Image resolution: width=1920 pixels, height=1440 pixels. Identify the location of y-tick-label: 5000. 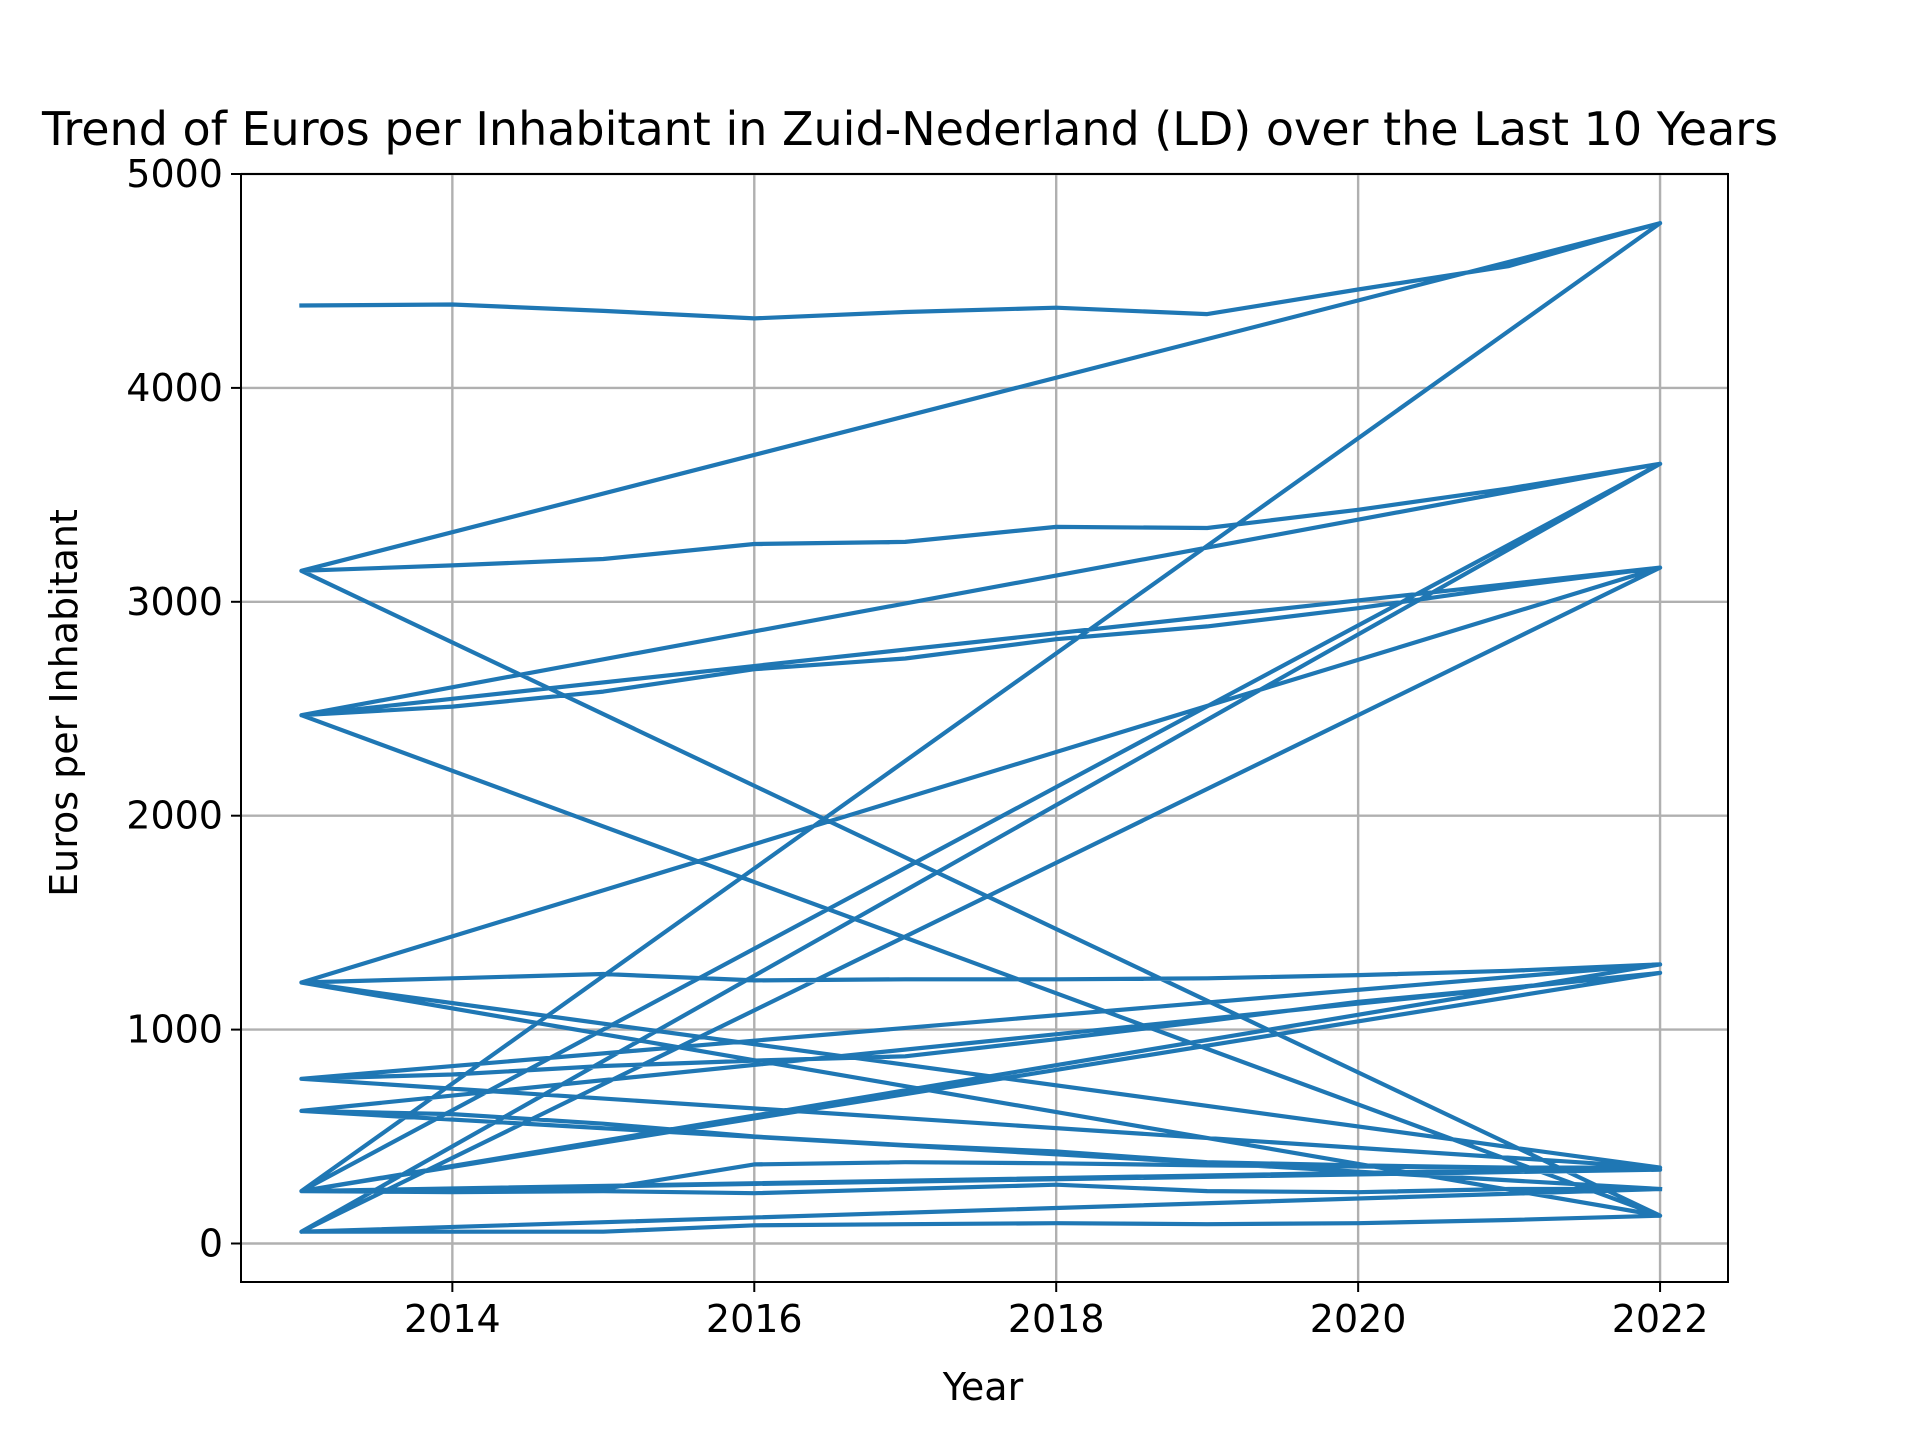
(174, 174).